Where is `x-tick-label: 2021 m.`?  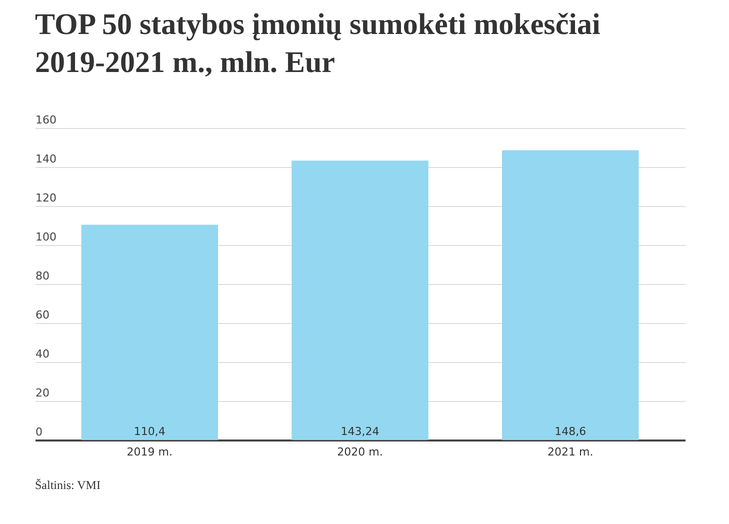 x-tick-label: 2021 m. is located at coordinates (571, 452).